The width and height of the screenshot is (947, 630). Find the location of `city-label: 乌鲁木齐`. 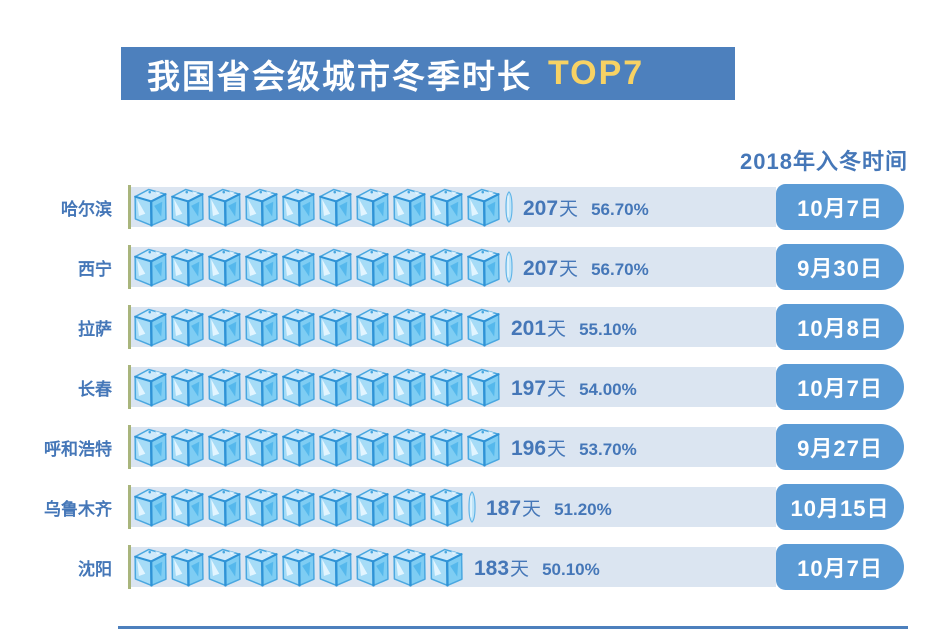

city-label: 乌鲁木齐 is located at coordinates (78, 509).